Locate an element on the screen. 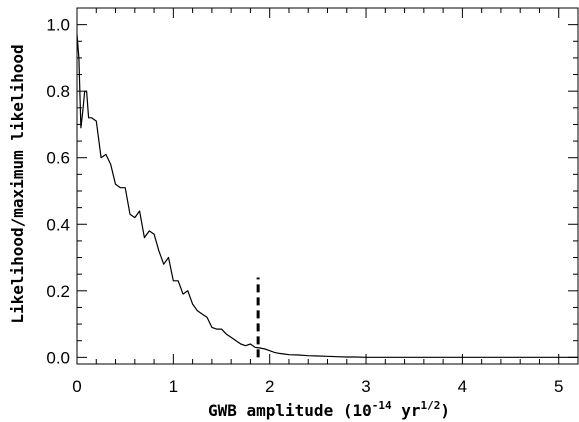  y-axis-title: Likelihood/maximum likelihood is located at coordinates (17, 183).